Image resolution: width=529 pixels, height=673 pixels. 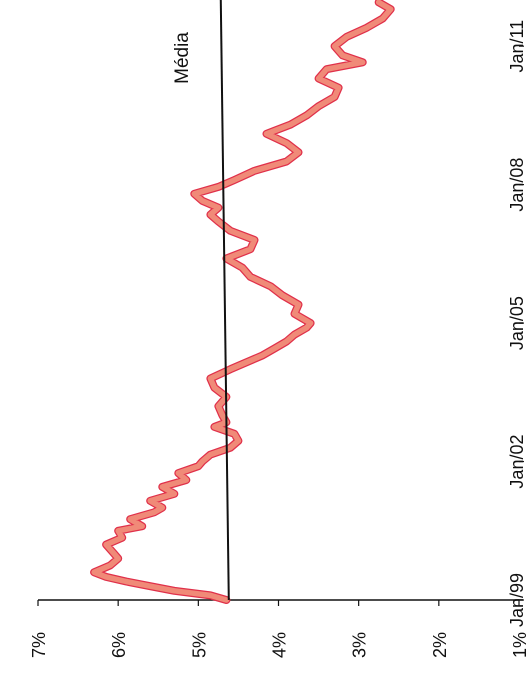 I want to click on value-tick-label: 2%, so click(x=440, y=645).